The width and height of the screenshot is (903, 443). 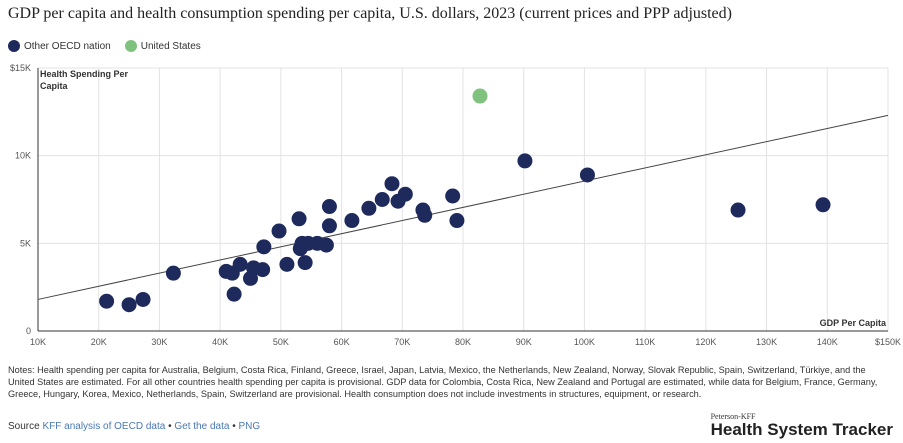 I want to click on x-tick-label: 120K, so click(x=705, y=342).